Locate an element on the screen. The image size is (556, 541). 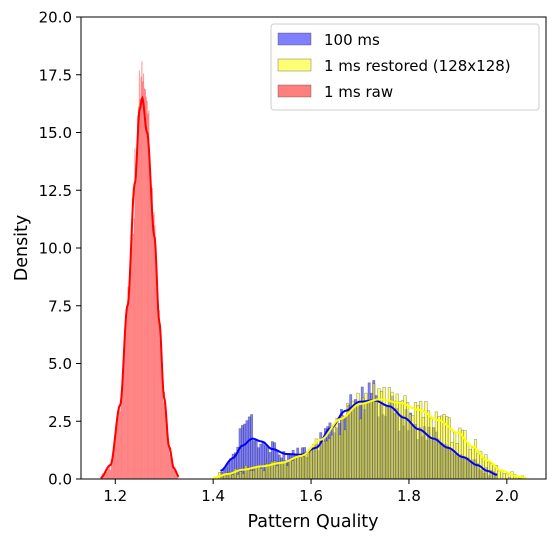
legend-label: 1 ms restored (128x128) is located at coordinates (417, 66).